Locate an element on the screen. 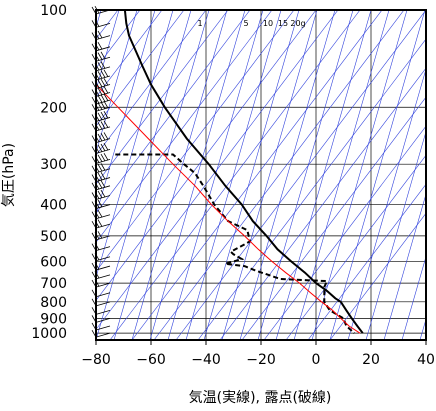  mixing-ratio-label: 5 is located at coordinates (245, 23).